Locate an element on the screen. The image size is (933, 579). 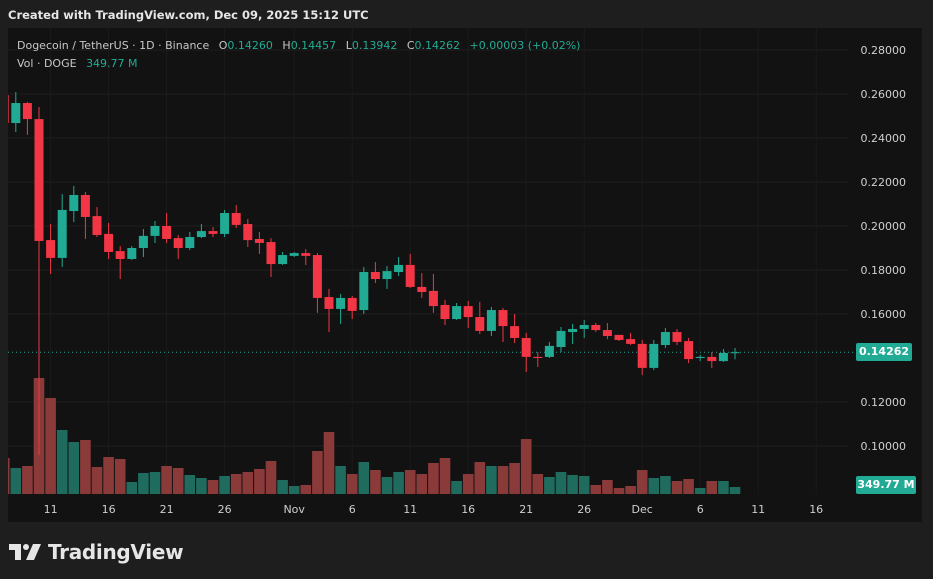
high-value: 0.14457 is located at coordinates (313, 45).